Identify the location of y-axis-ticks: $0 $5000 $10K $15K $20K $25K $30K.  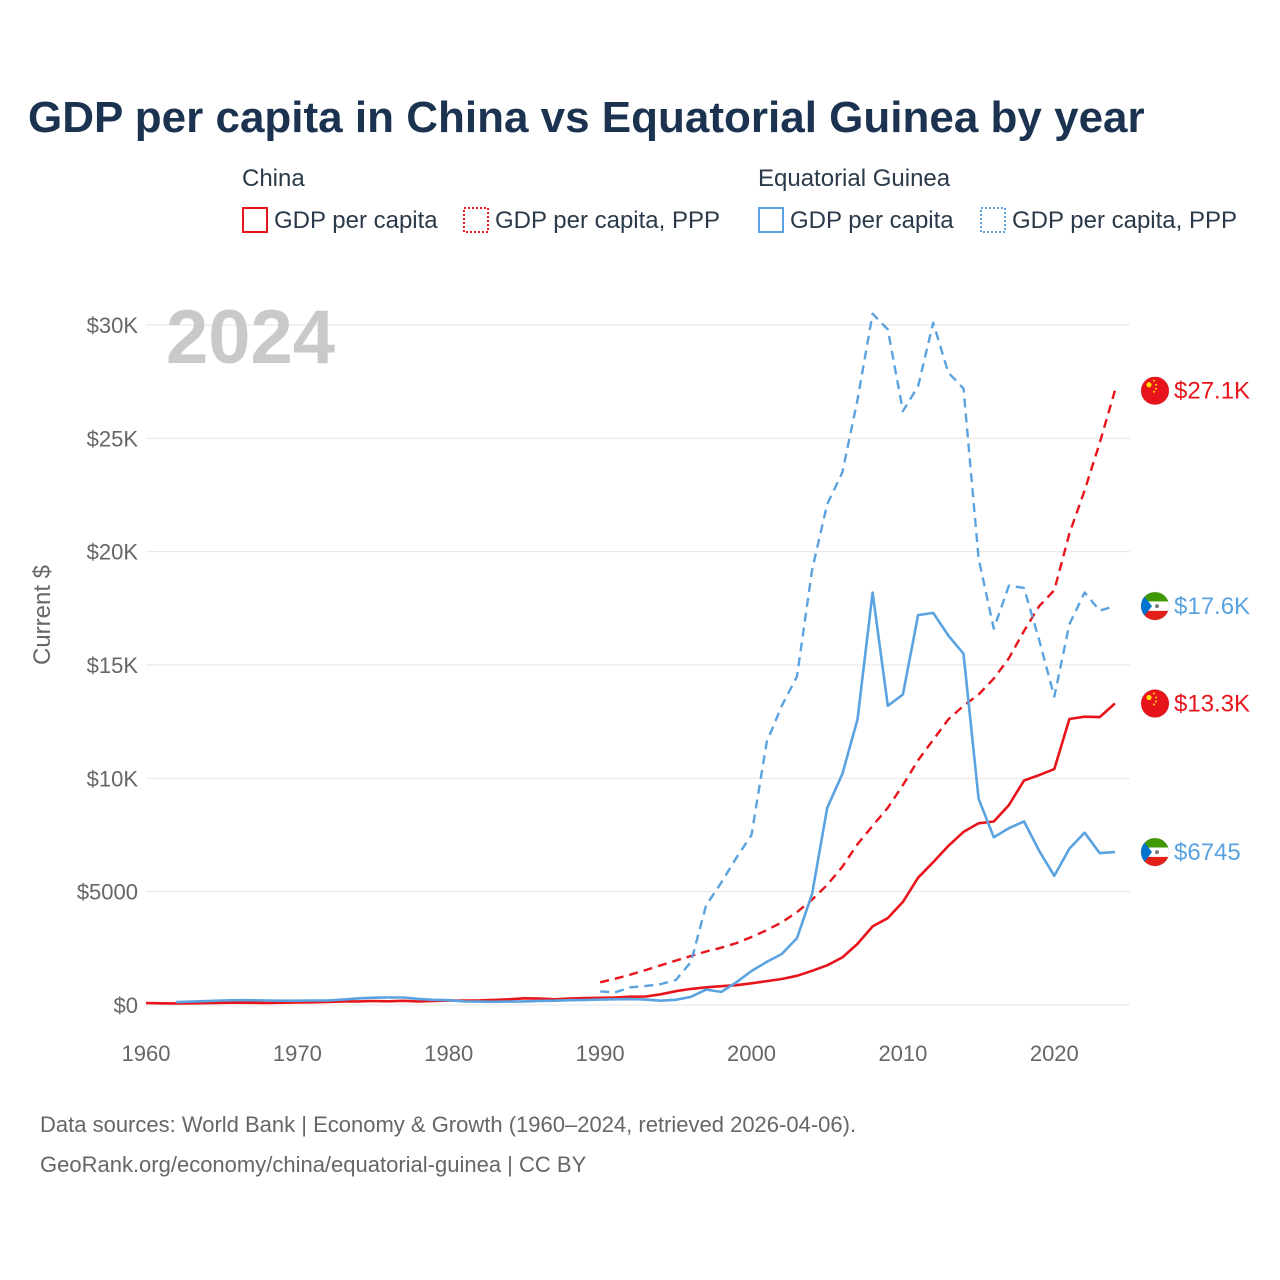
(108, 665).